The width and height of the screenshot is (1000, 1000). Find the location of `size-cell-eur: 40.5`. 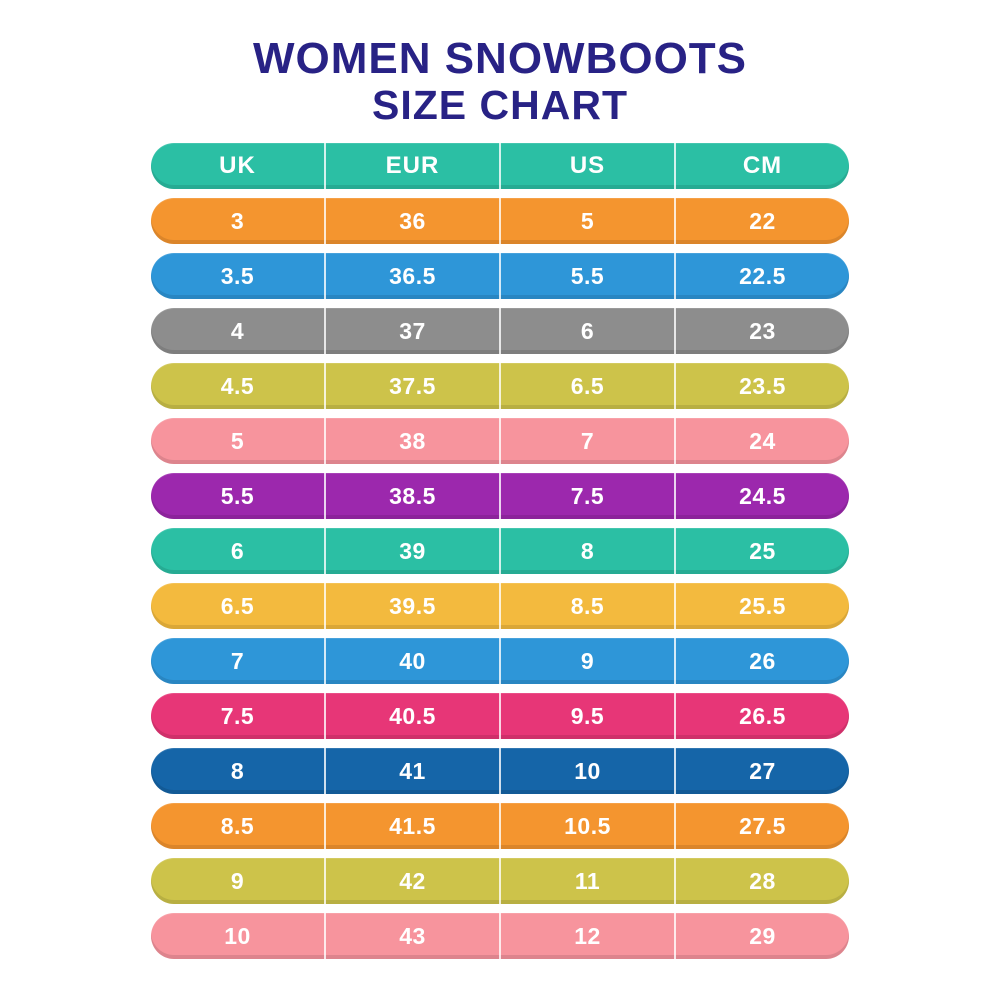

size-cell-eur: 40.5 is located at coordinates (411, 716).